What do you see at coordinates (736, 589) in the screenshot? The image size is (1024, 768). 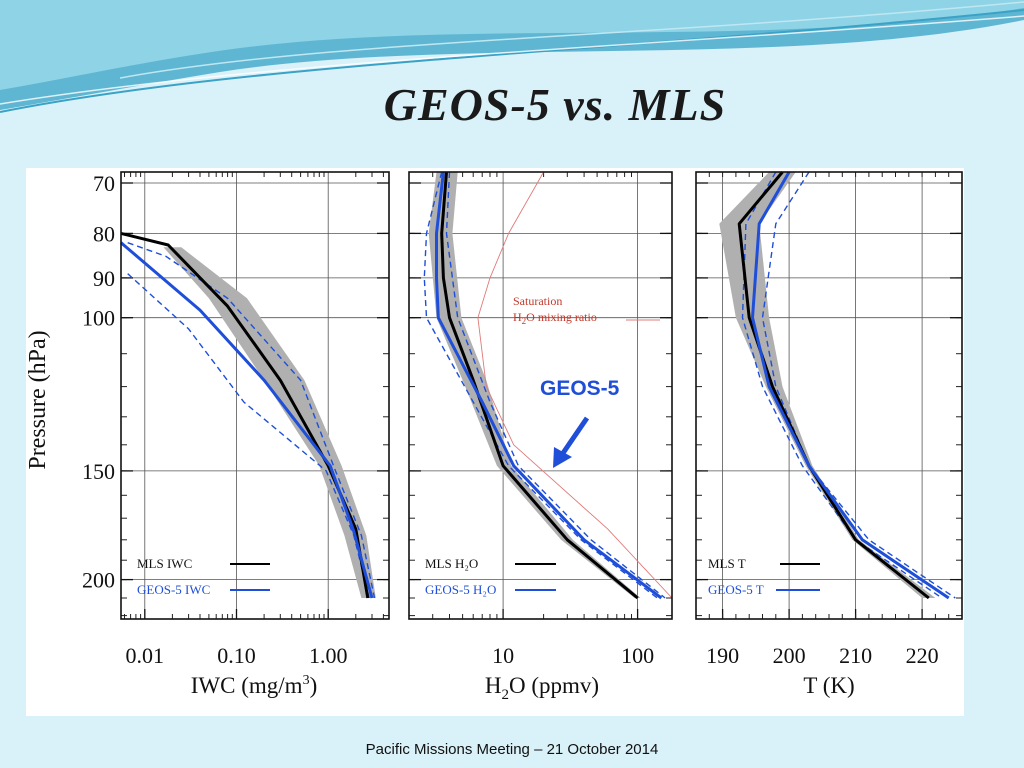 I see `legend-geos5-t-label: GEOS-5 T` at bounding box center [736, 589].